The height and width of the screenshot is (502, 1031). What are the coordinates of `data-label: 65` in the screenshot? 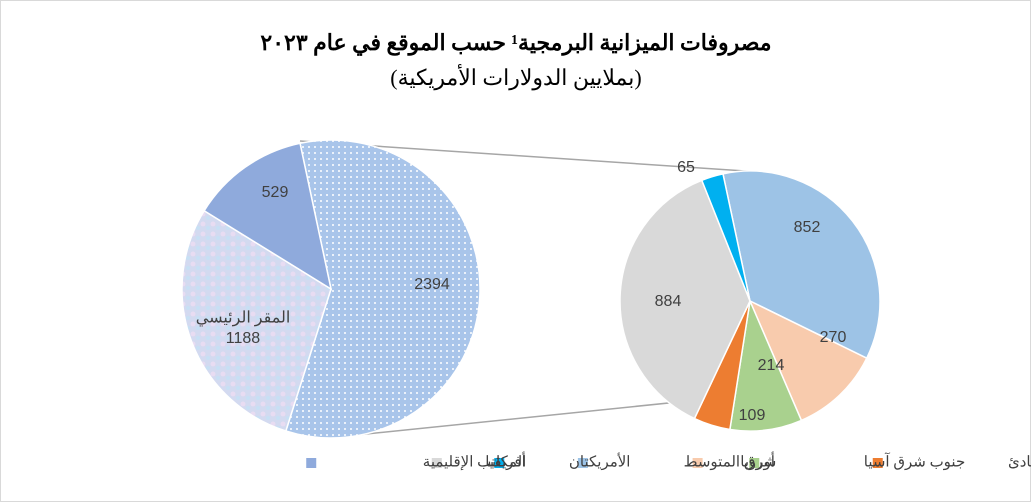 It's located at (686, 167).